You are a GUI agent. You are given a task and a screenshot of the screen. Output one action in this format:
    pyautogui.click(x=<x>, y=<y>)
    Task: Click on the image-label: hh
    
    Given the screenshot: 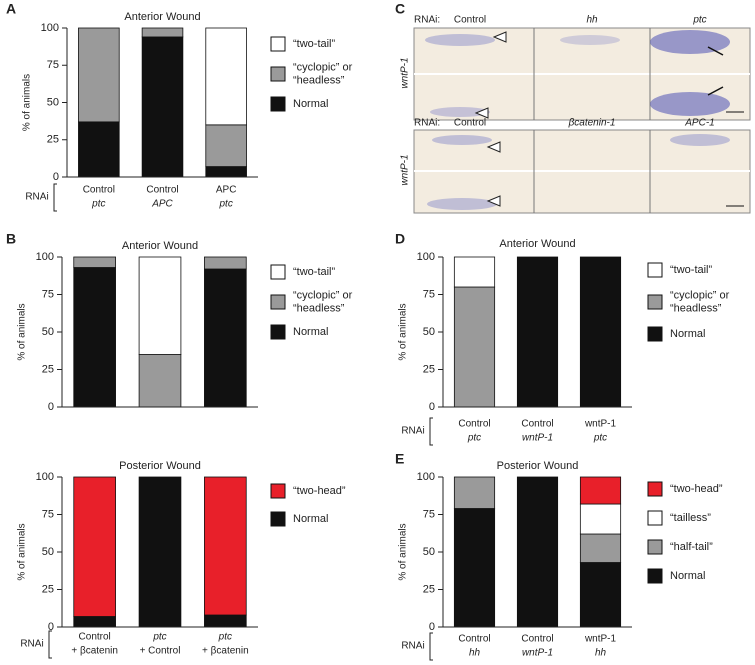 What is the action you would take?
    pyautogui.click(x=592, y=20)
    